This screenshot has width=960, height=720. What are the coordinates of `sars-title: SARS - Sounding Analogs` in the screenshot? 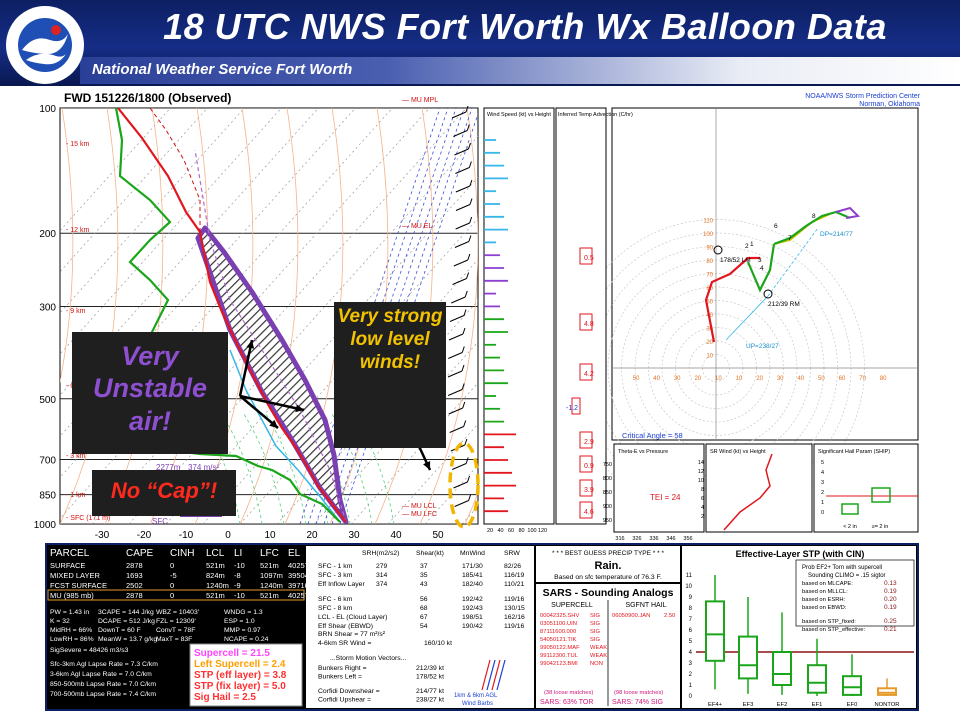 It's located at (608, 593).